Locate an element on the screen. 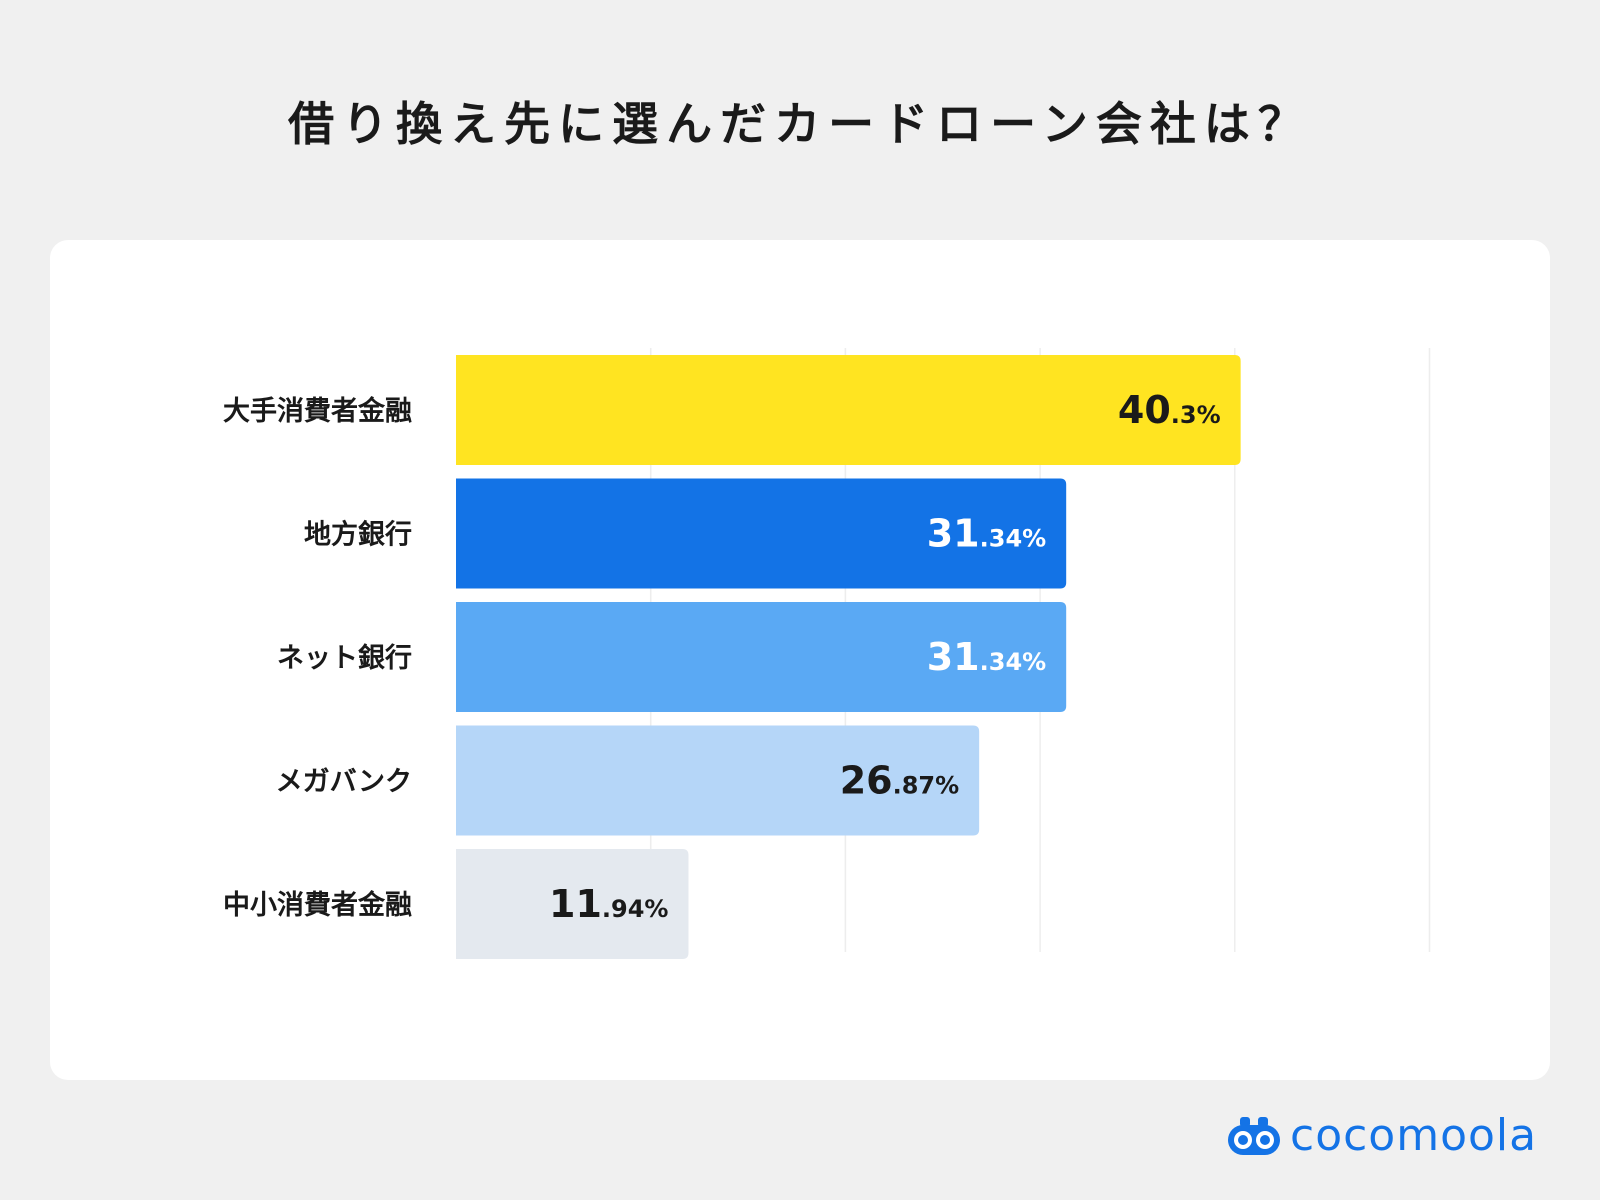  data-label-main: 40 is located at coordinates (1144, 410).